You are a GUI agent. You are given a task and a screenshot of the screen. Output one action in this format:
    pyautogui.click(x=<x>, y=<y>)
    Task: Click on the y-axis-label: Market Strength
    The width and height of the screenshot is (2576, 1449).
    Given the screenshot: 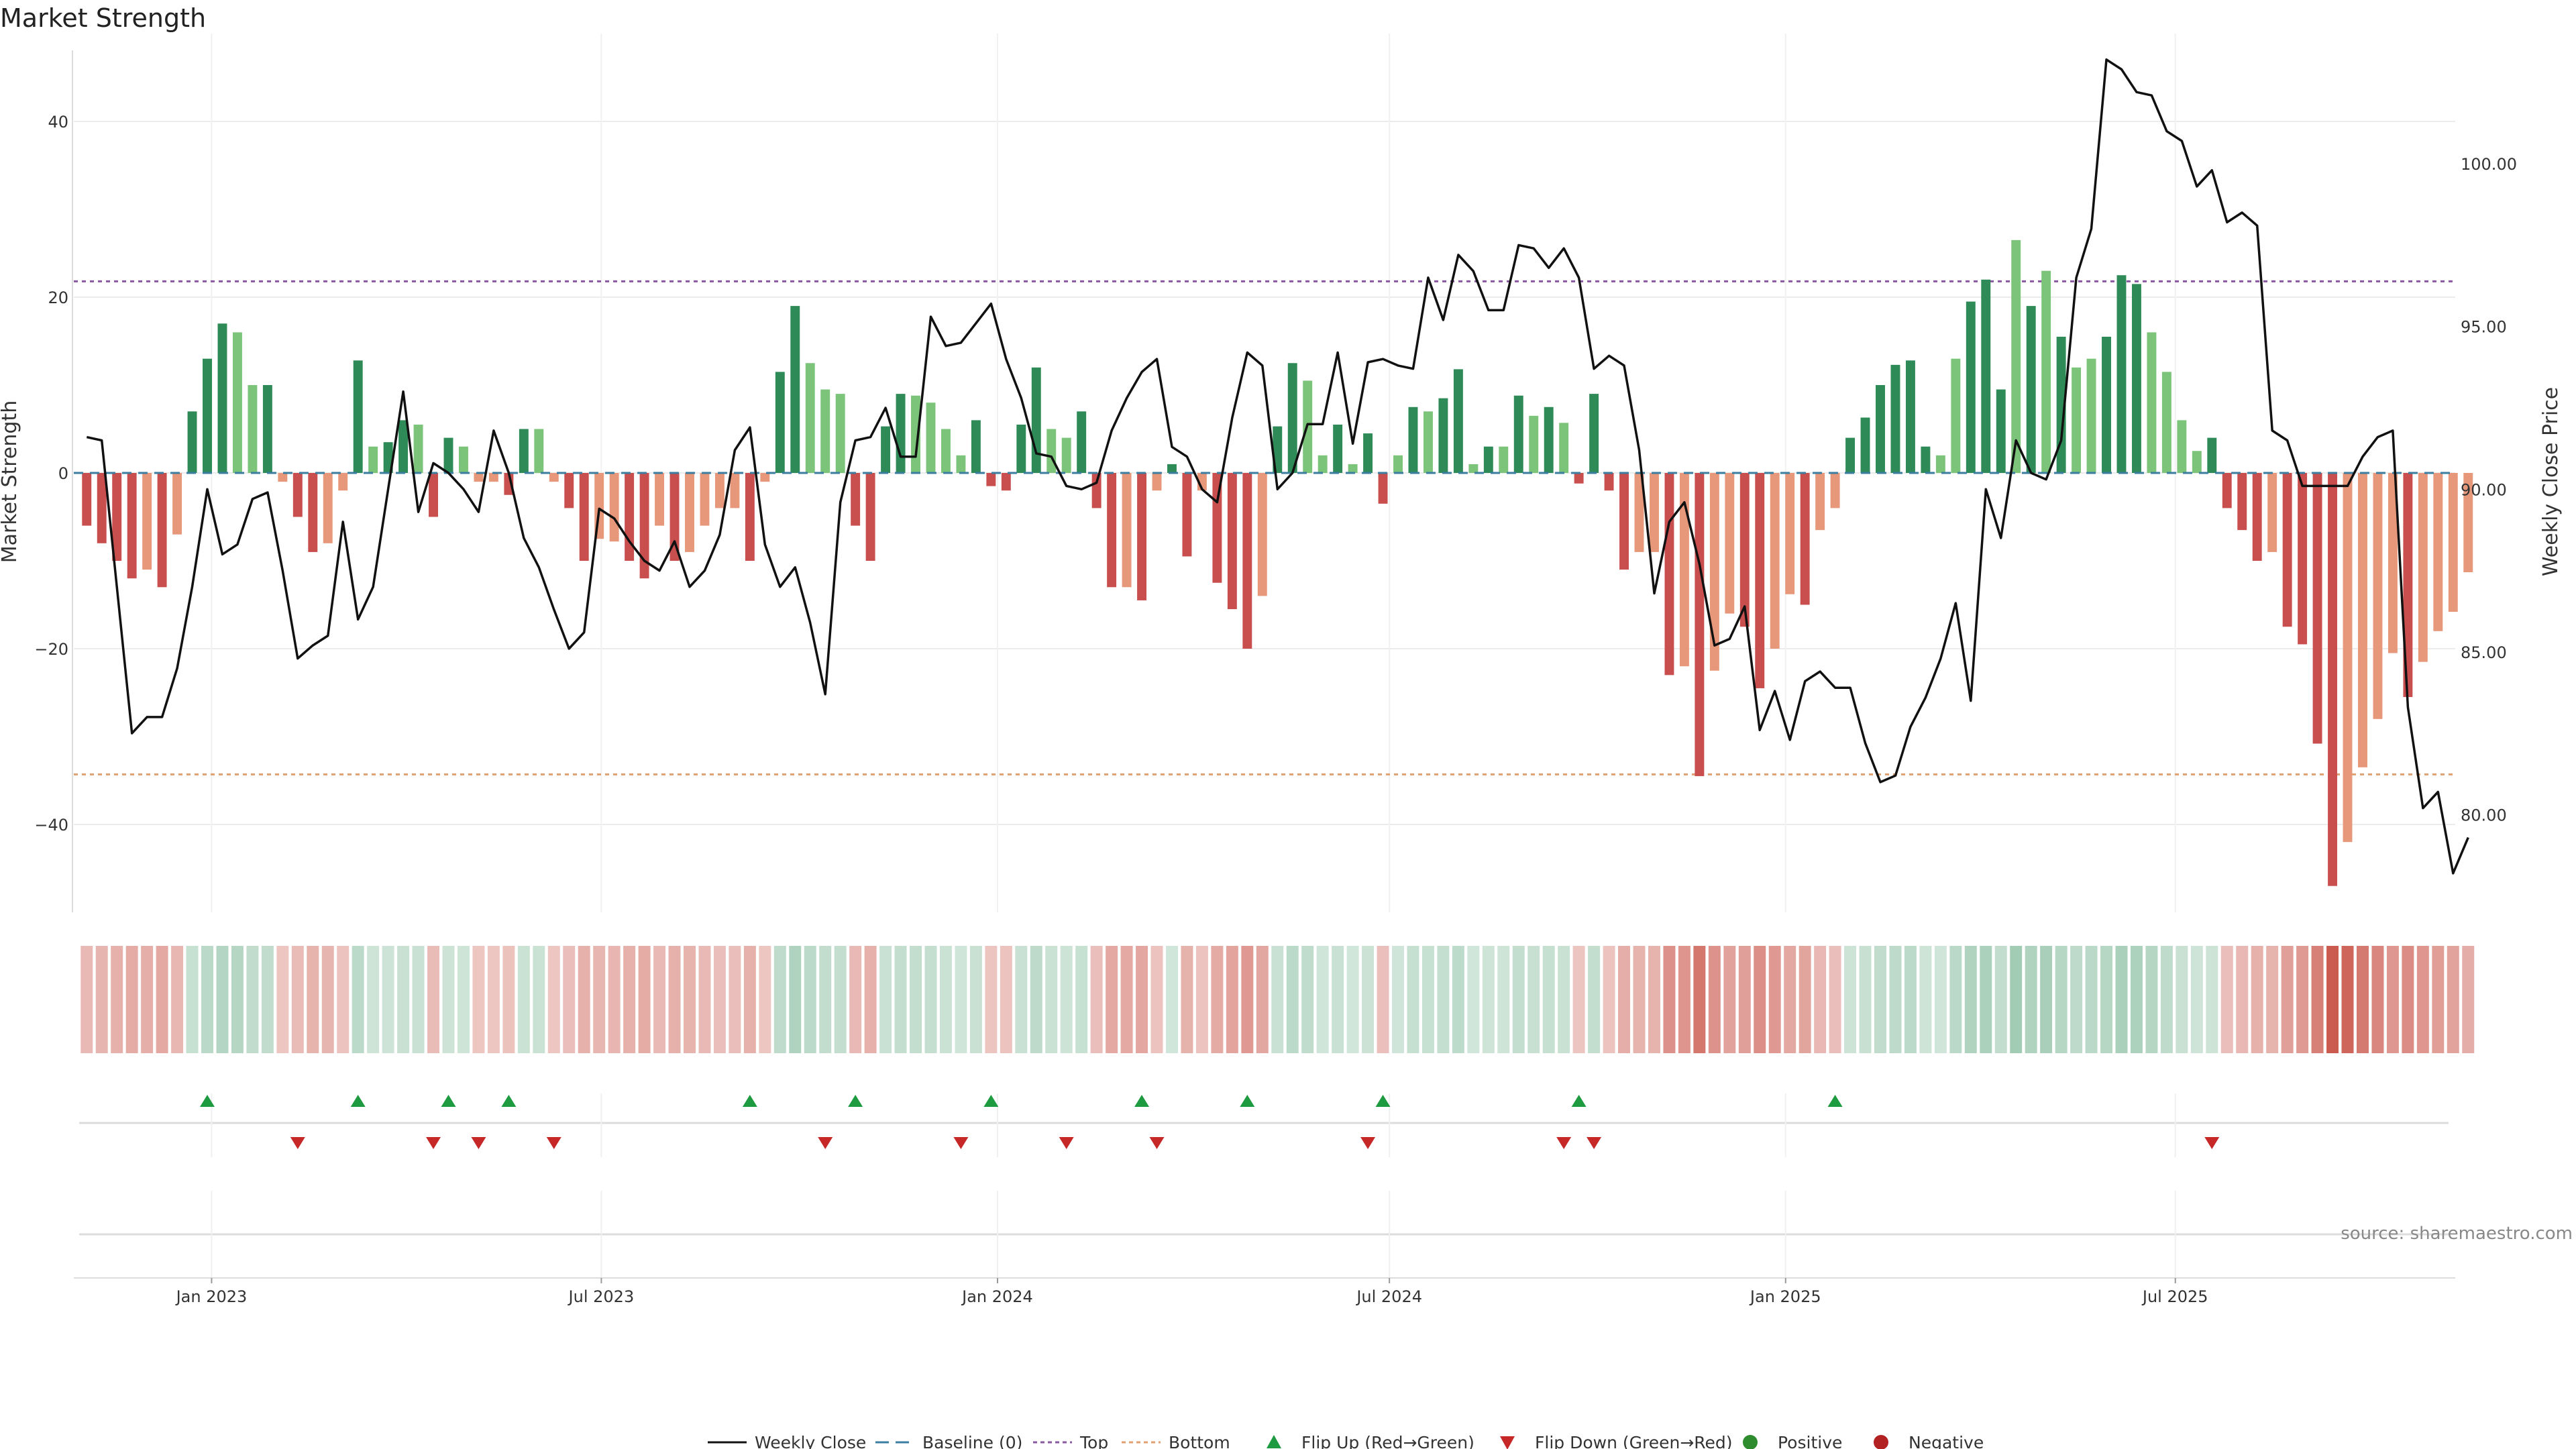 What is the action you would take?
    pyautogui.click(x=10, y=481)
    